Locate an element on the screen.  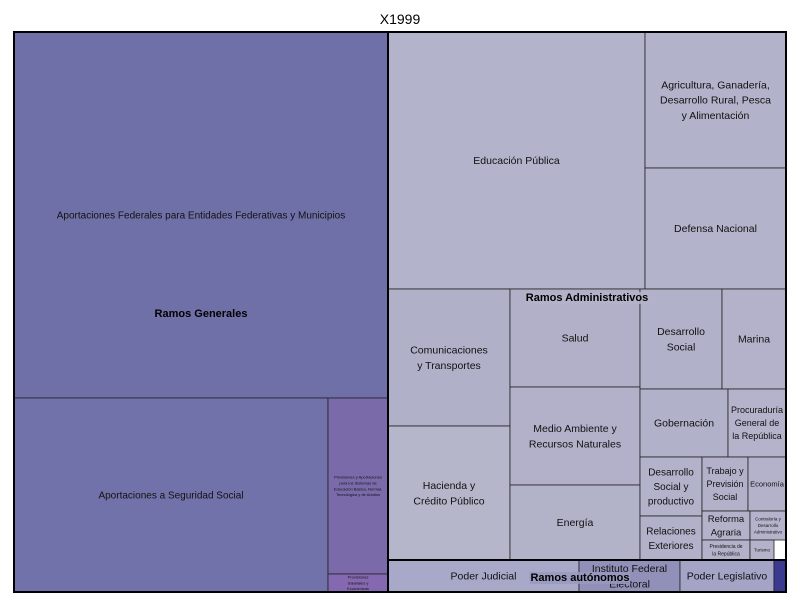
treemap-tile-aportaciones-a-seguridad-social is located at coordinates (171, 495).